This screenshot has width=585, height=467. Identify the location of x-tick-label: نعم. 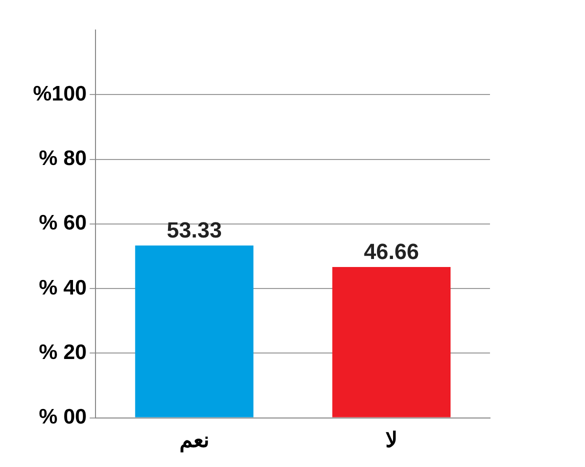
(194, 441).